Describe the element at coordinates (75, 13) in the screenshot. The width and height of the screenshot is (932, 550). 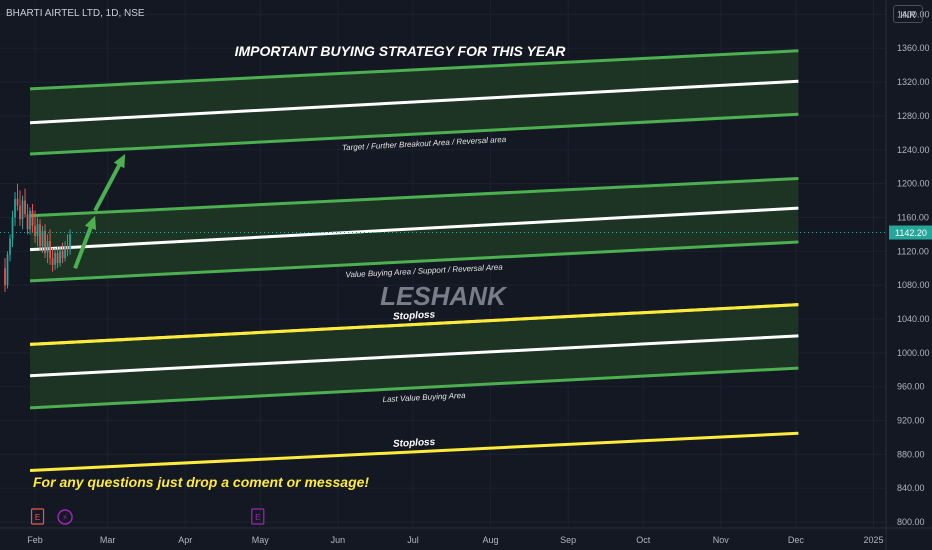
I see `symbol-title: BHARTI AIRTEL LTD, 1D, NSE` at that location.